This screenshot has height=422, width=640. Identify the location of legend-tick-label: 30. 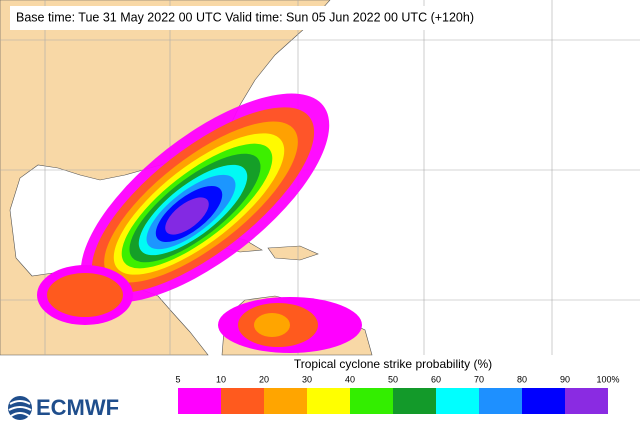
(307, 379).